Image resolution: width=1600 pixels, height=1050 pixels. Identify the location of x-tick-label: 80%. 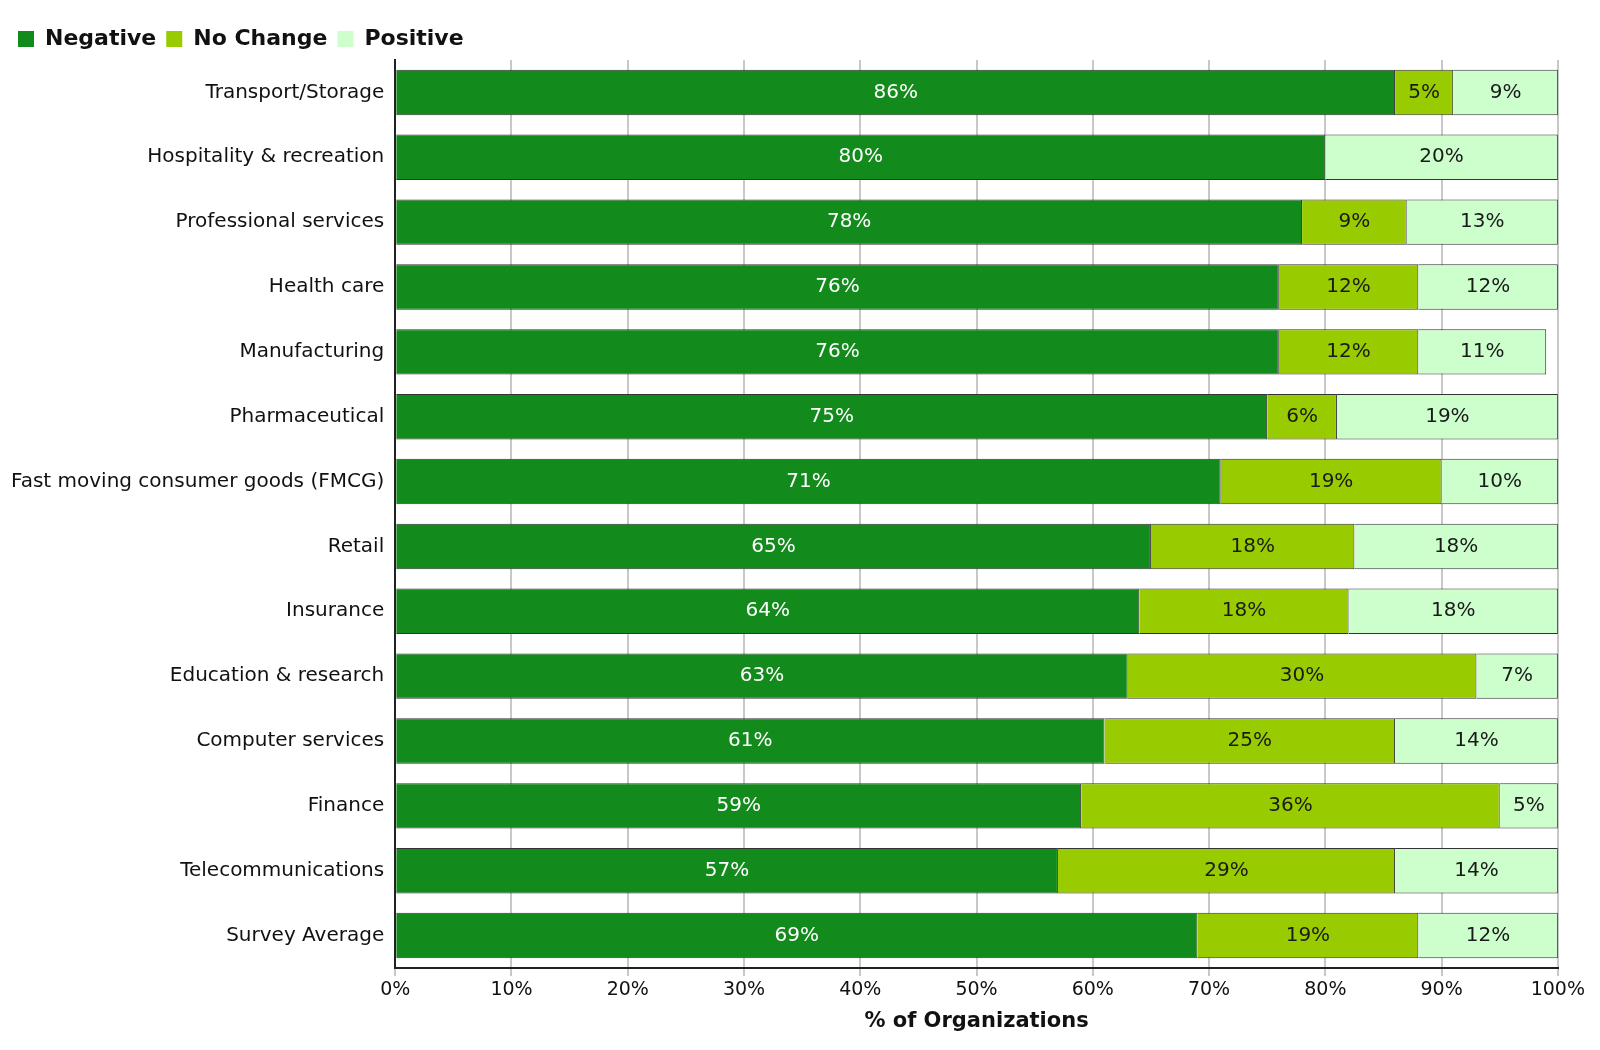
(1325, 988).